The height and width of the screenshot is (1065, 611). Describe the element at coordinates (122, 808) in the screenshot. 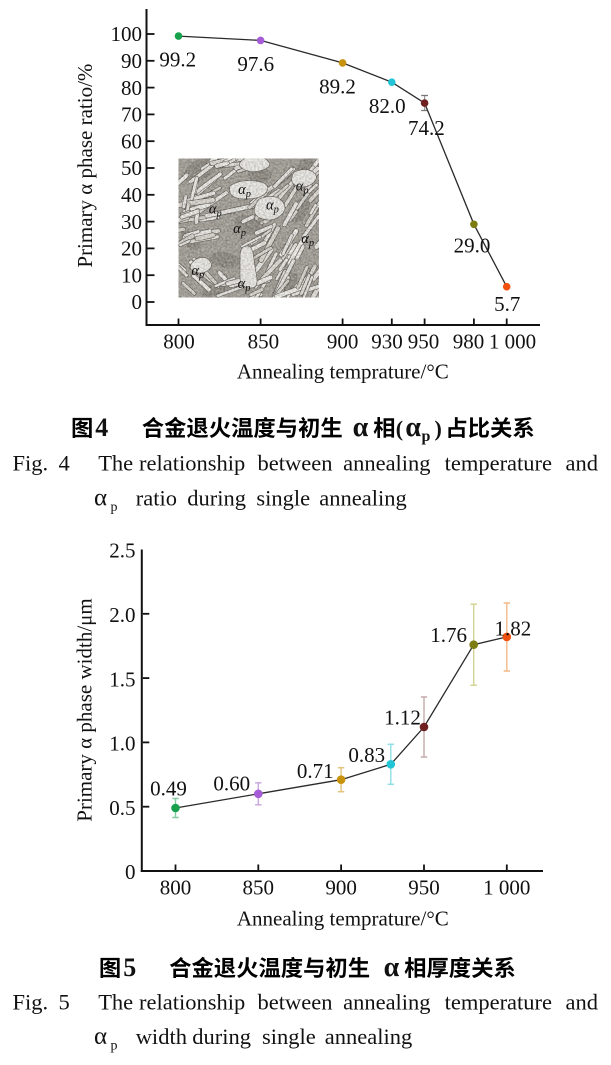

I see `svg-text: 0.5` at that location.